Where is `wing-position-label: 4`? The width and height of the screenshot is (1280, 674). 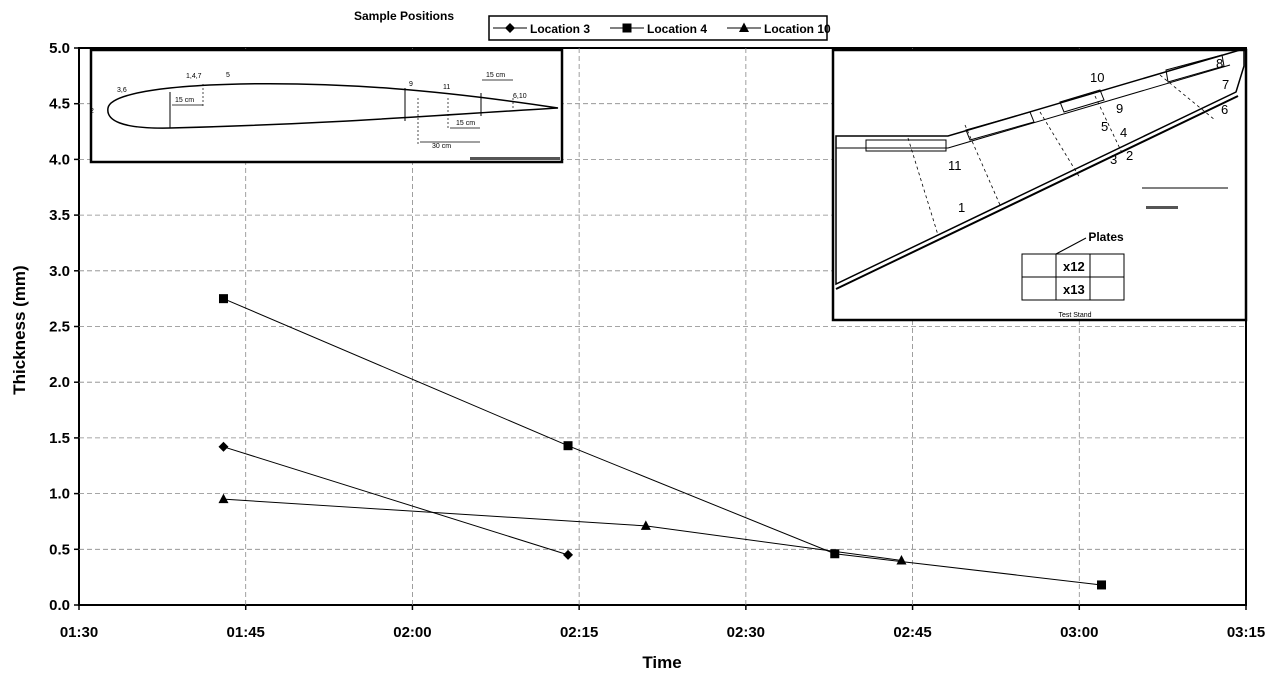 wing-position-label: 4 is located at coordinates (1123, 132).